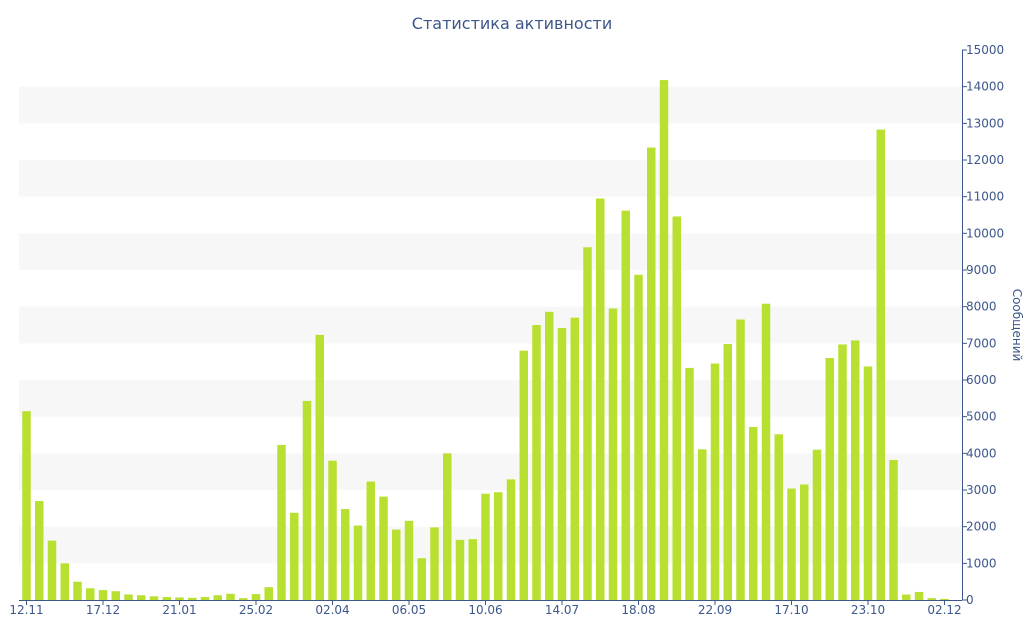  What do you see at coordinates (981, 270) in the screenshot?
I see `y-tick-label: 9000` at bounding box center [981, 270].